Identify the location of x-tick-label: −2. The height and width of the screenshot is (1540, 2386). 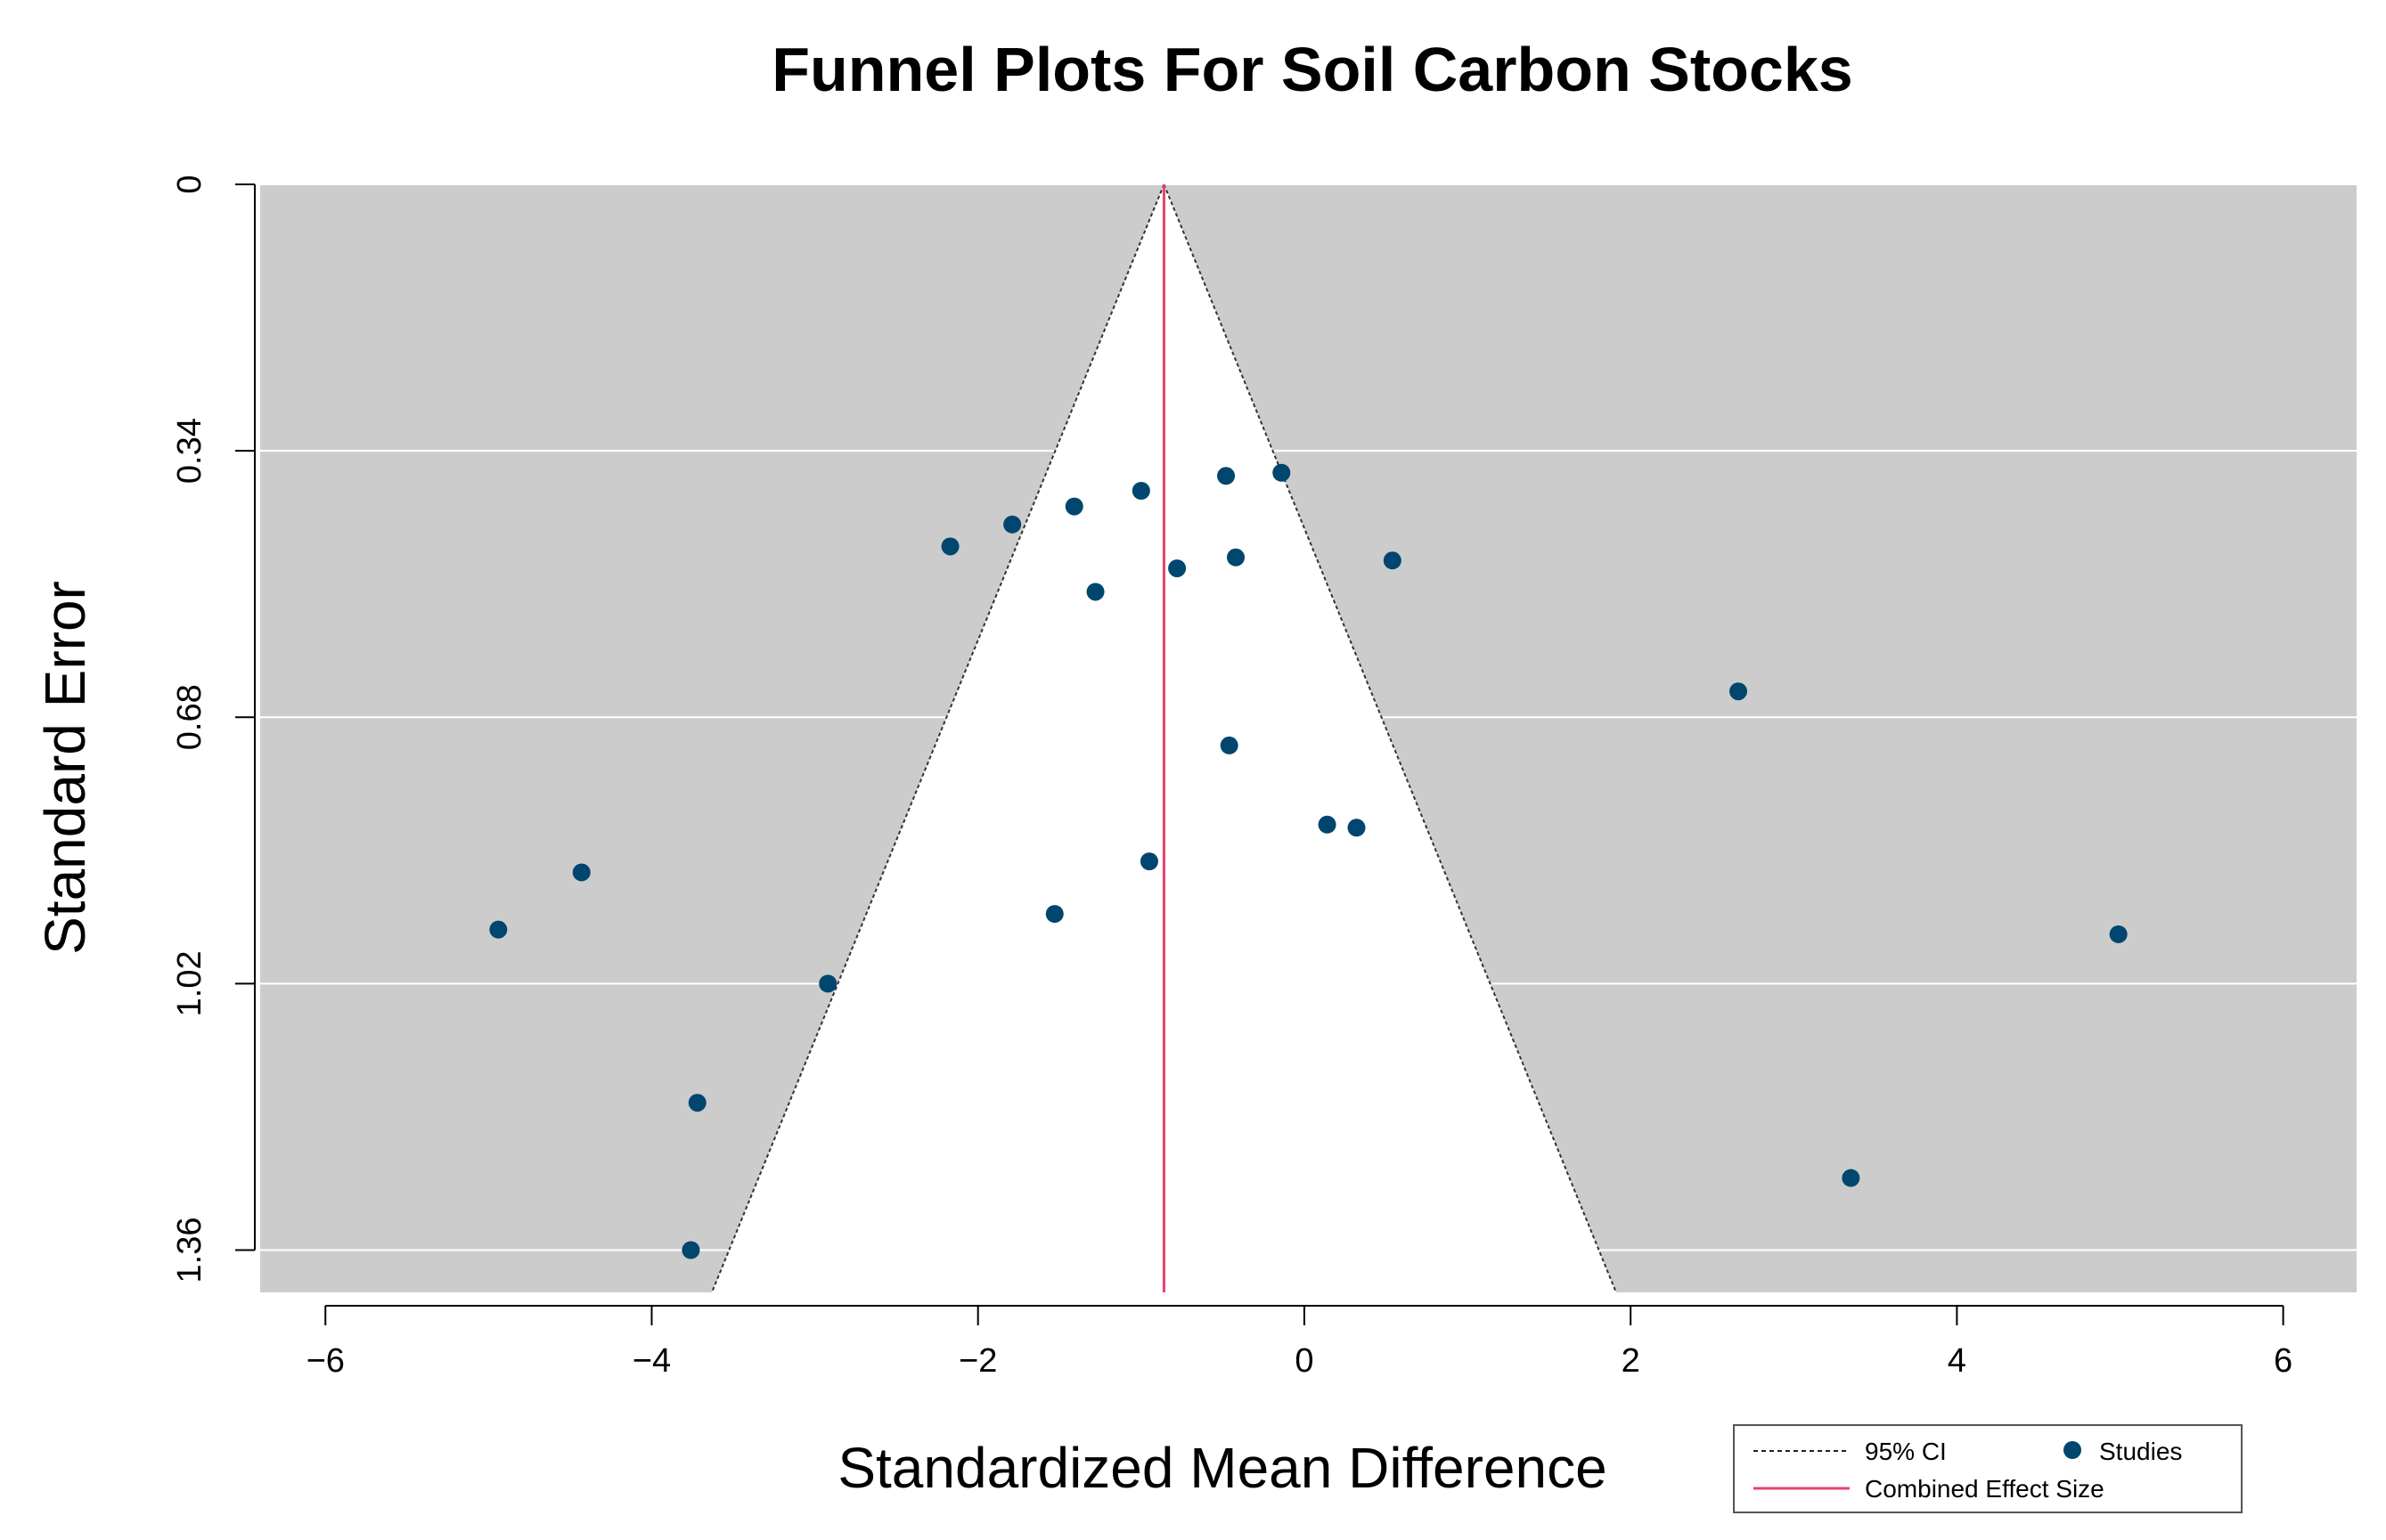
(978, 1361).